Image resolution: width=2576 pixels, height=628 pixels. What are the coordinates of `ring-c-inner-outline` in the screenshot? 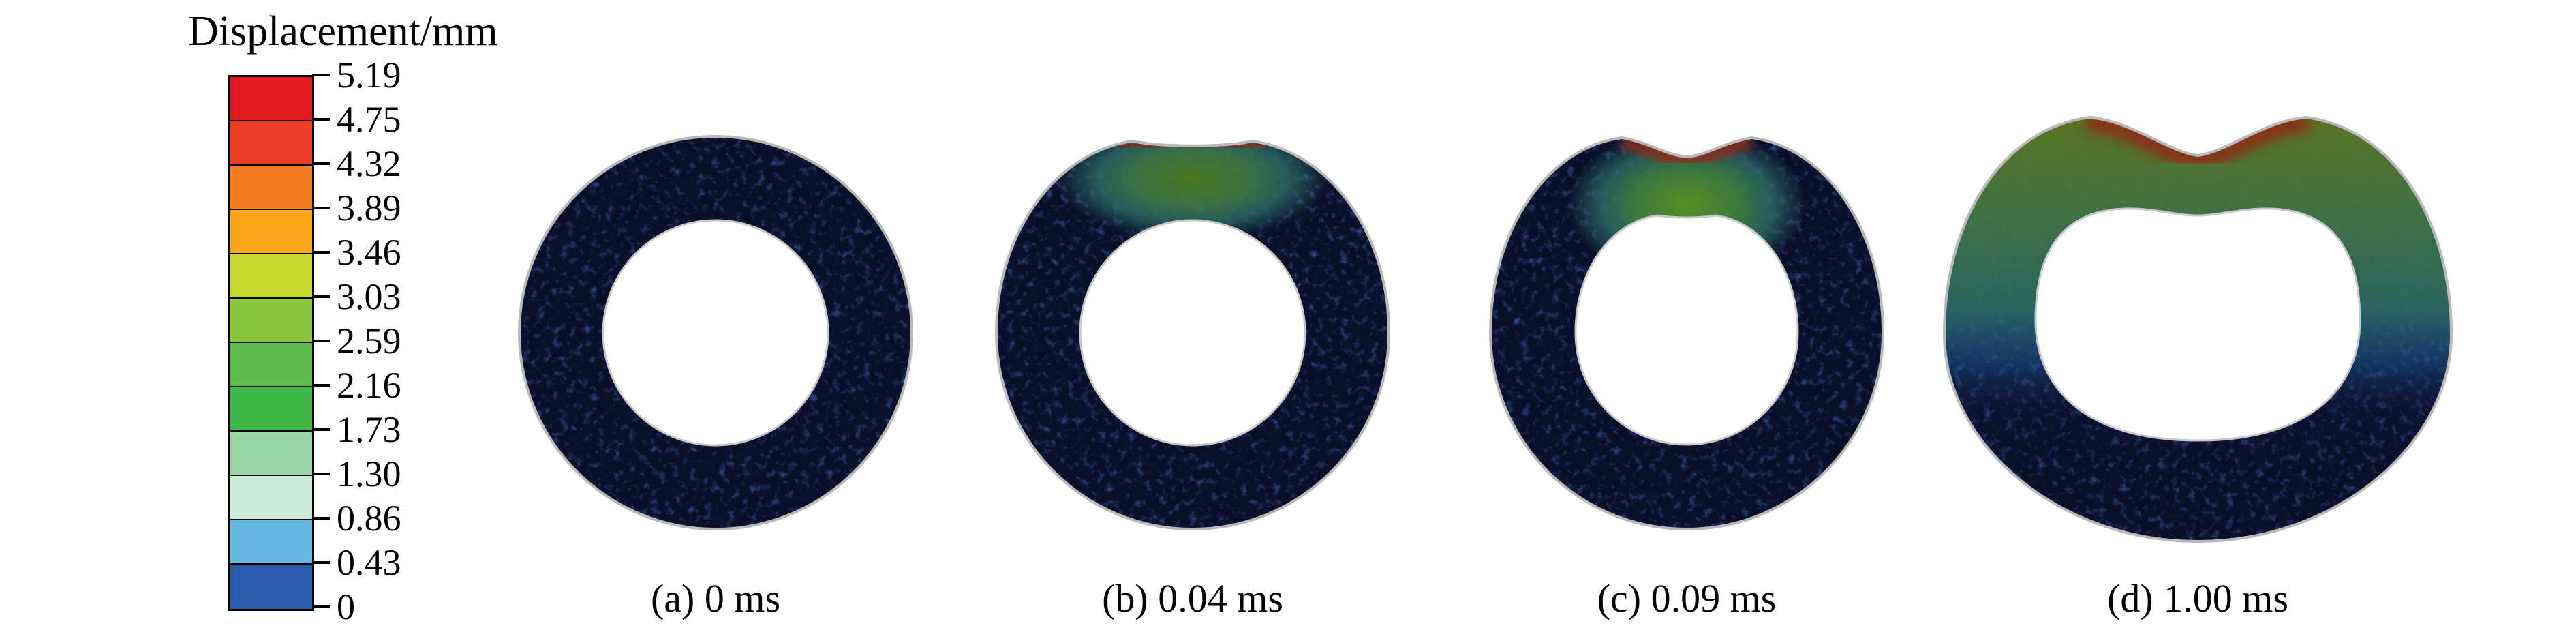 It's located at (1687, 330).